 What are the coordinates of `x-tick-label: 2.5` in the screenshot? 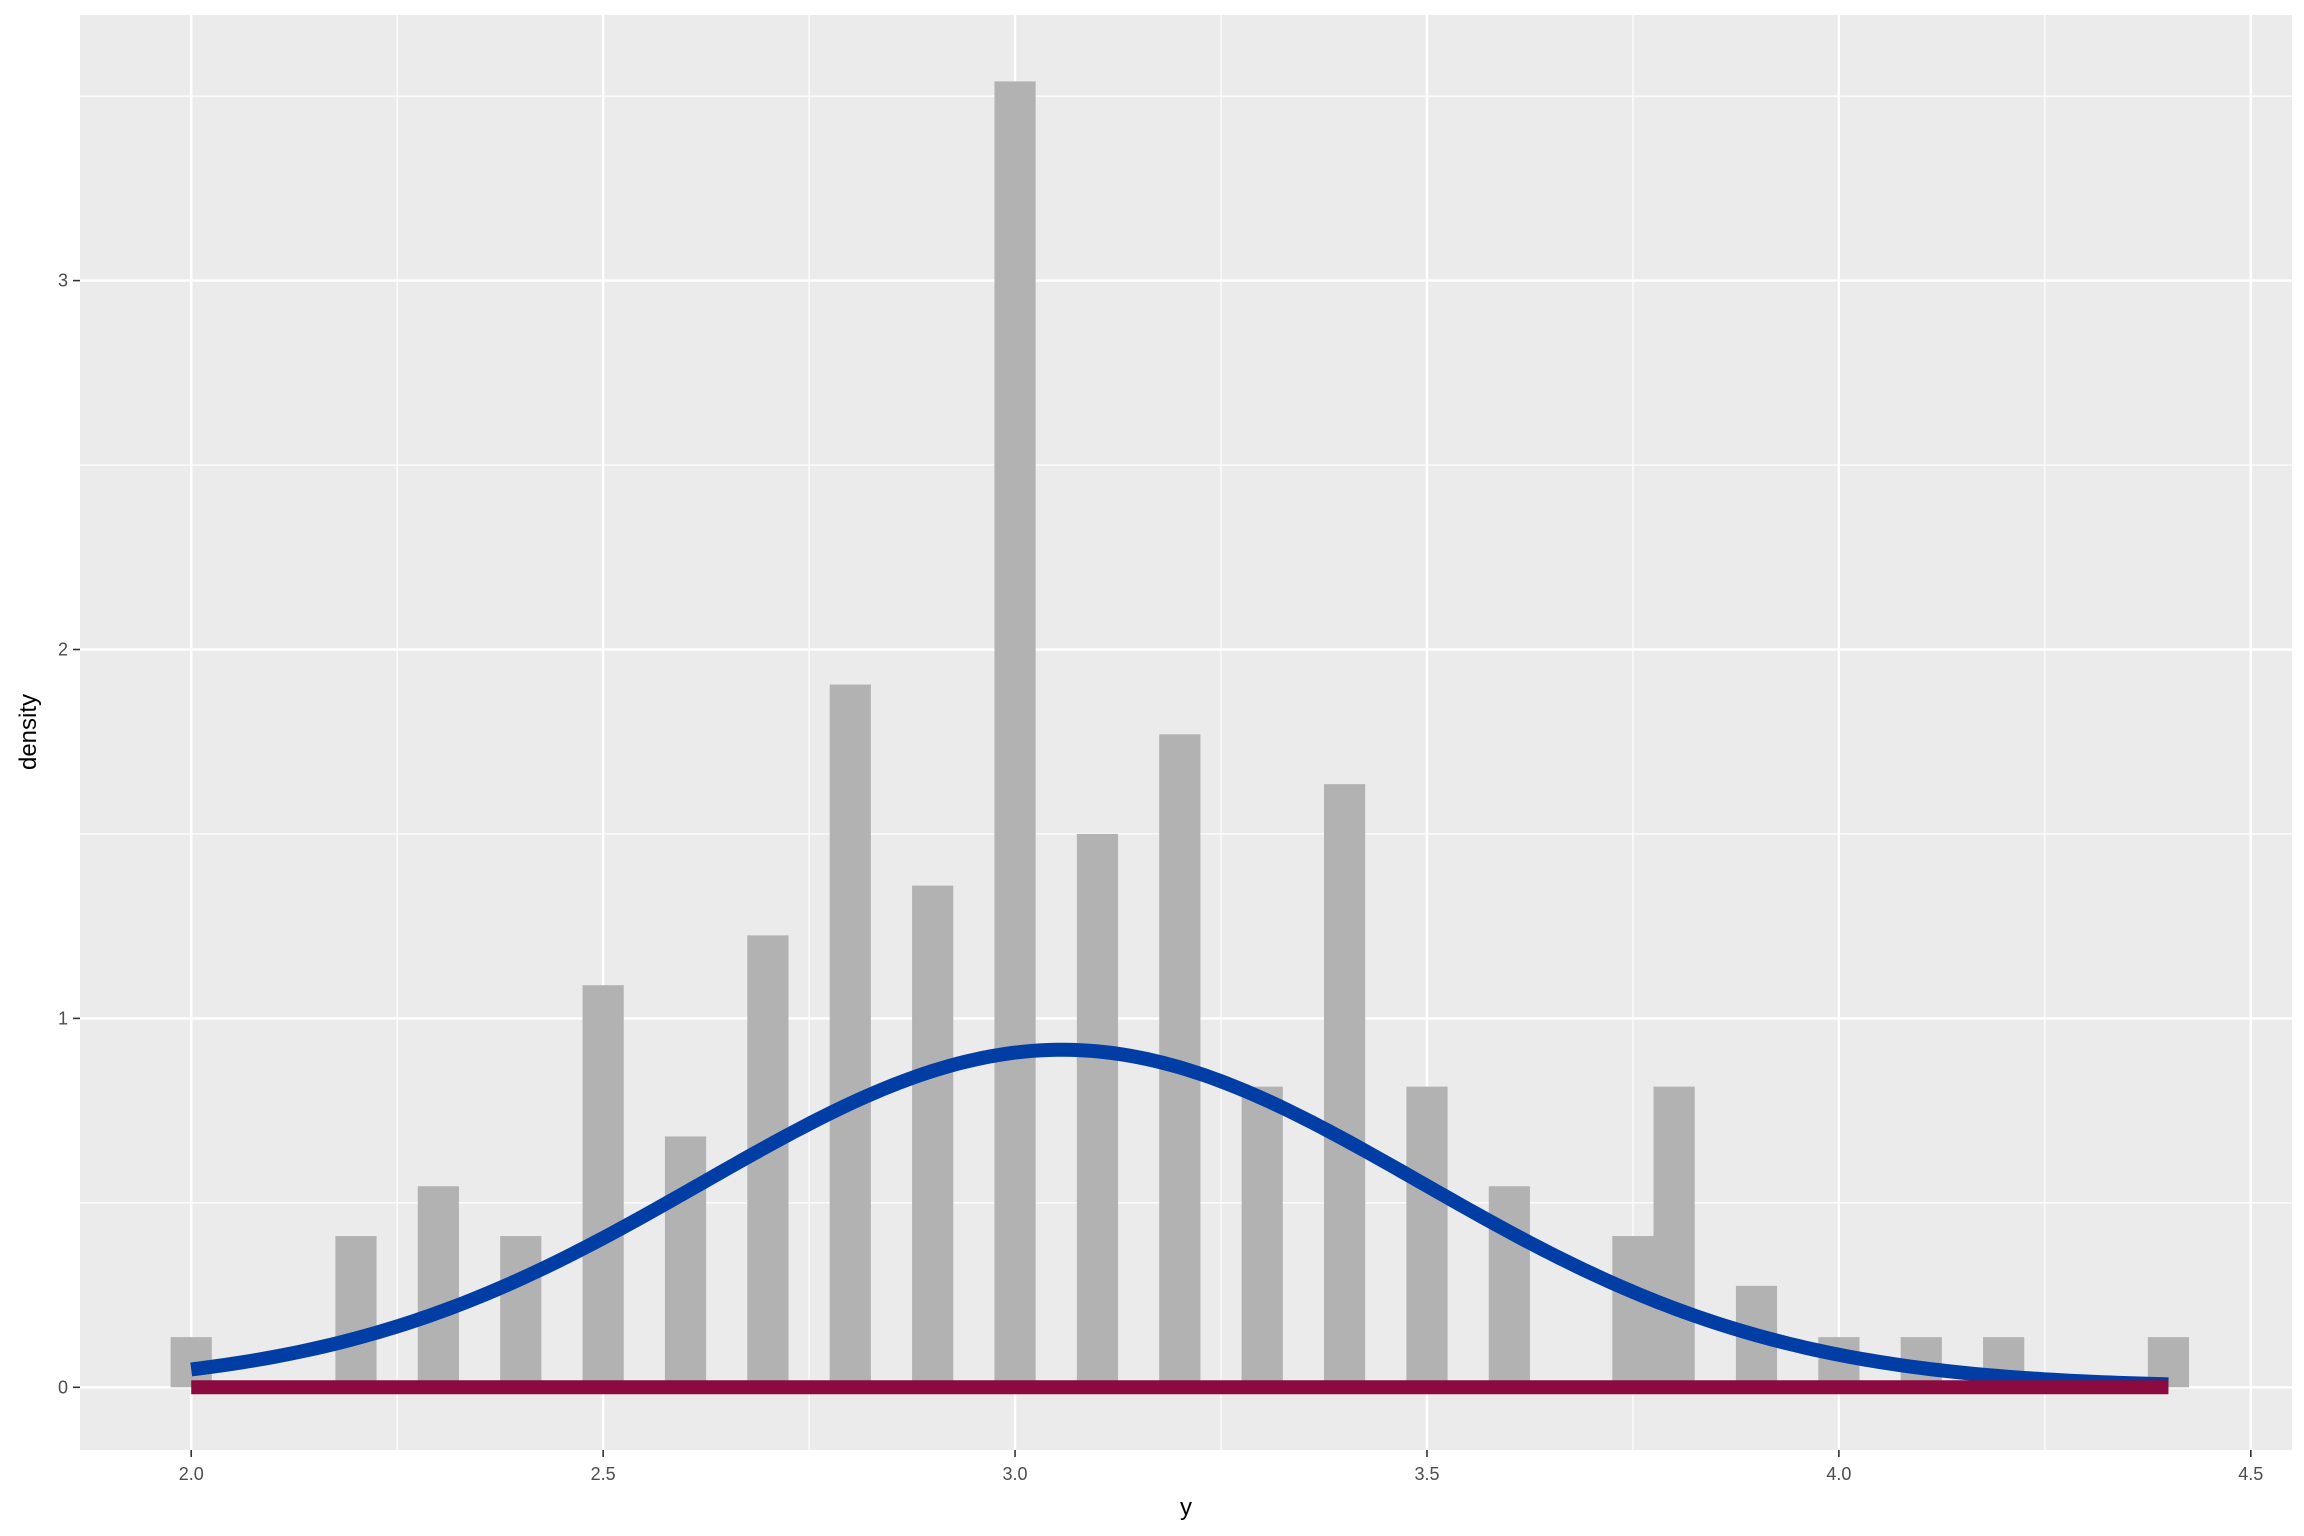 It's located at (603, 1474).